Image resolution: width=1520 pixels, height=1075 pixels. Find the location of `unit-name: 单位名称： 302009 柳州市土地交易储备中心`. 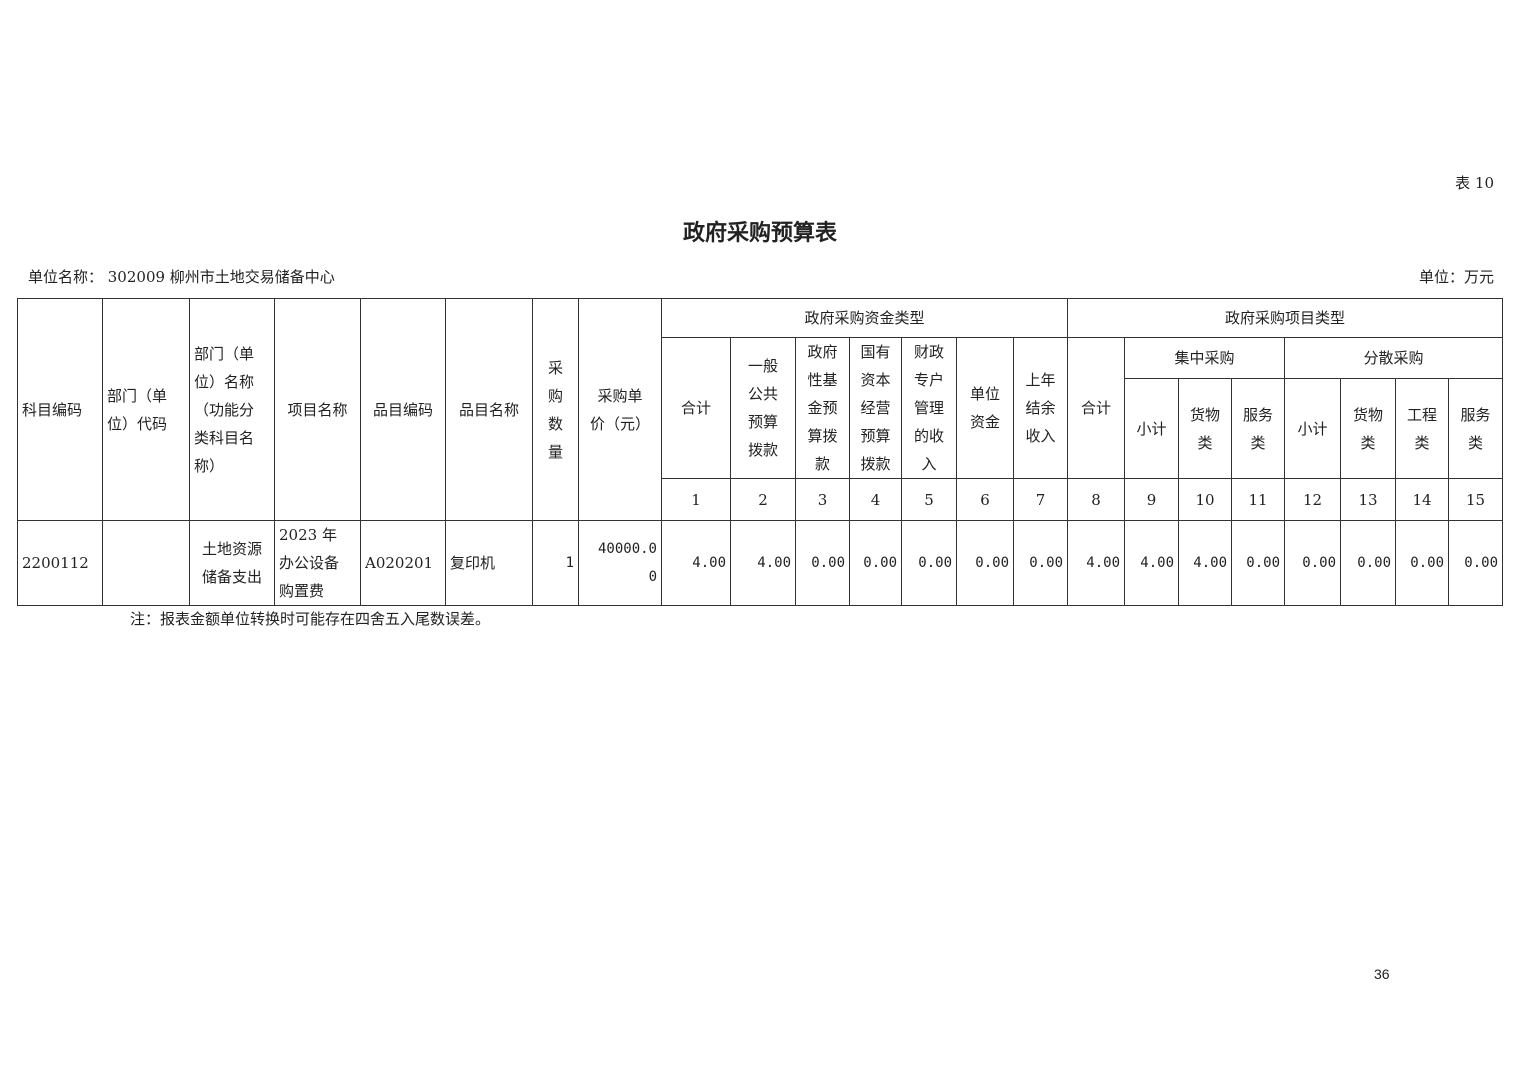

unit-name: 单位名称： 302009 柳州市土地交易储备中心 is located at coordinates (181, 277).